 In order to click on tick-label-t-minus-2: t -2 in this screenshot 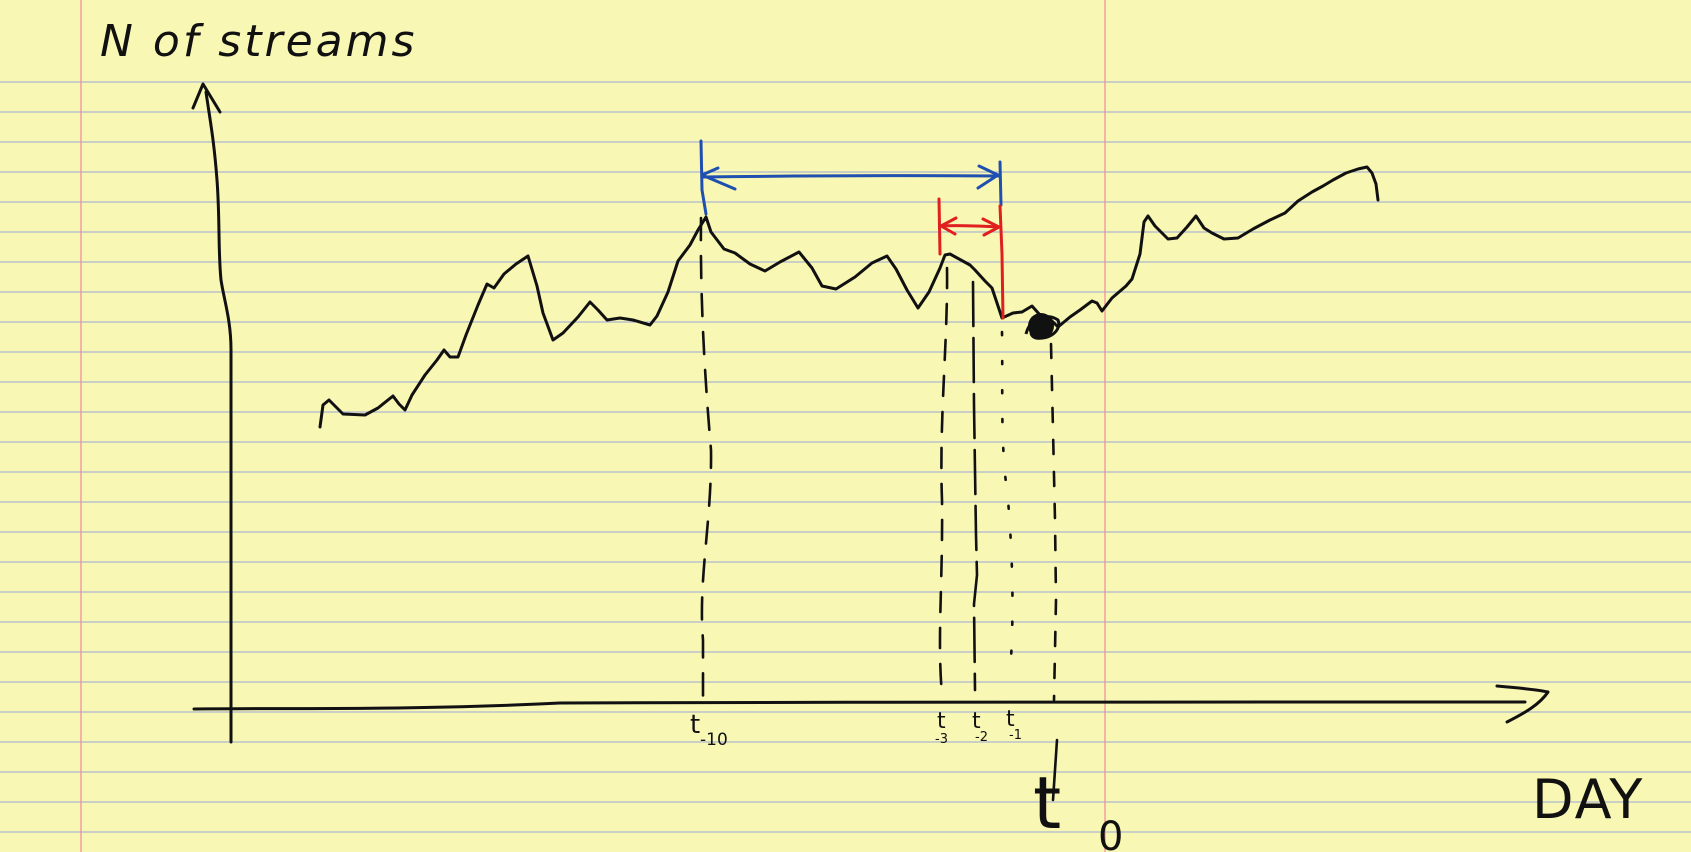, I will do `click(980, 727)`.